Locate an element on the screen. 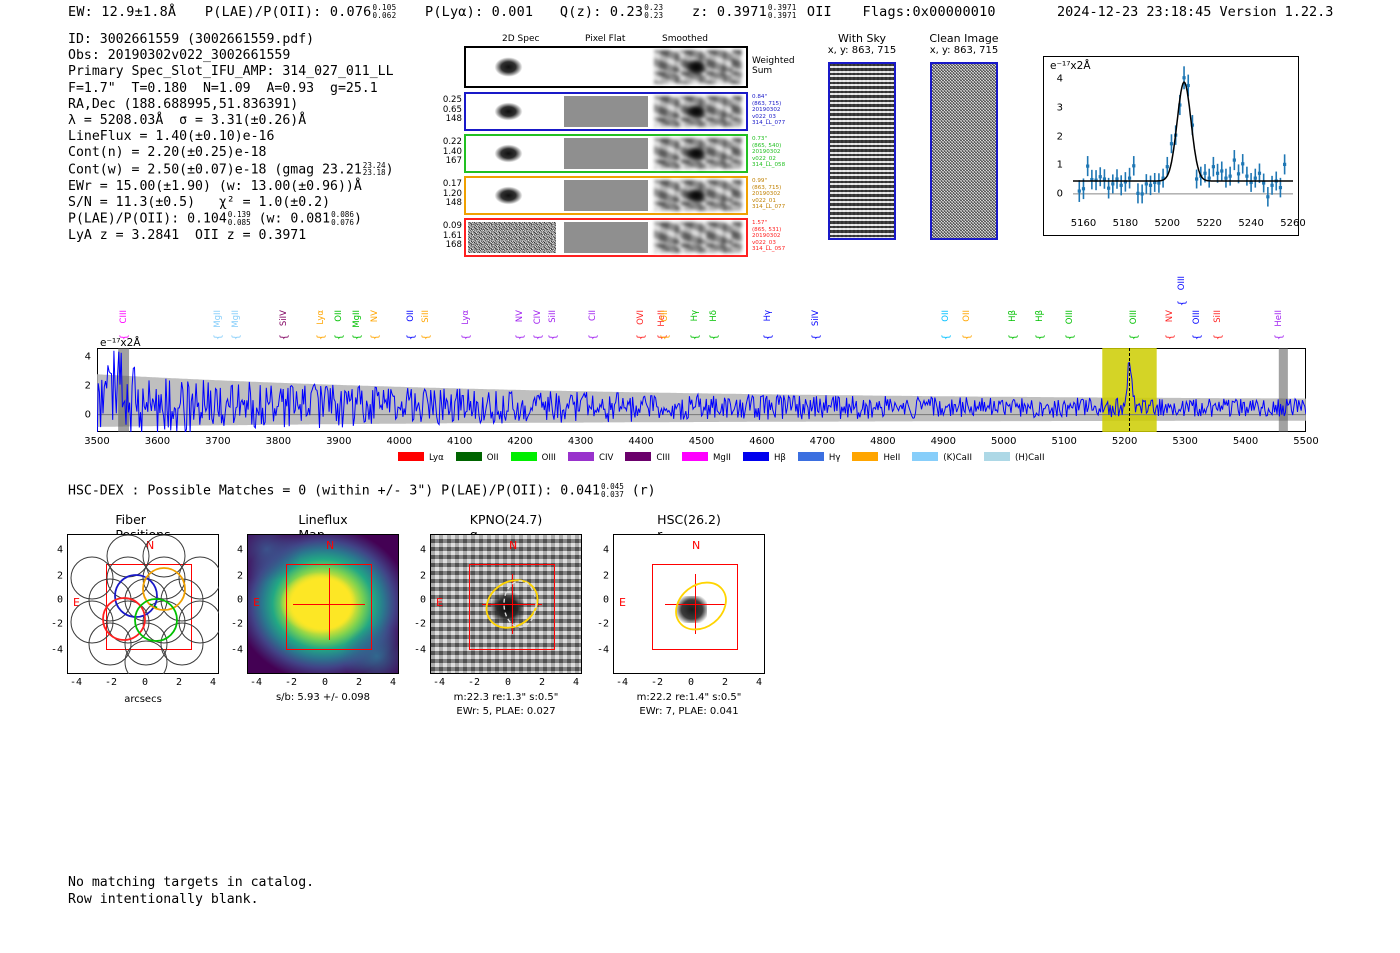  center-marker-v is located at coordinates (512, 604).